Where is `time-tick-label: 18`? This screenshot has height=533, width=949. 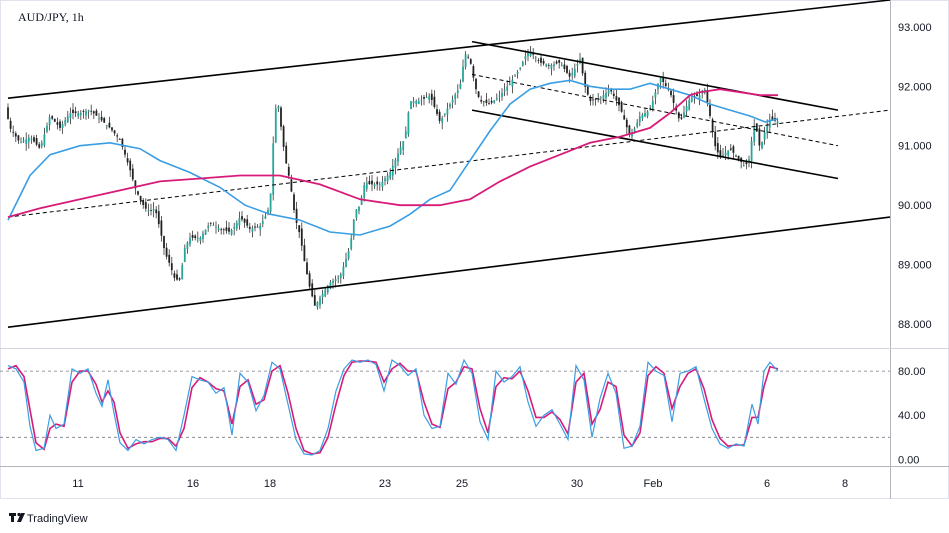 time-tick-label: 18 is located at coordinates (270, 484).